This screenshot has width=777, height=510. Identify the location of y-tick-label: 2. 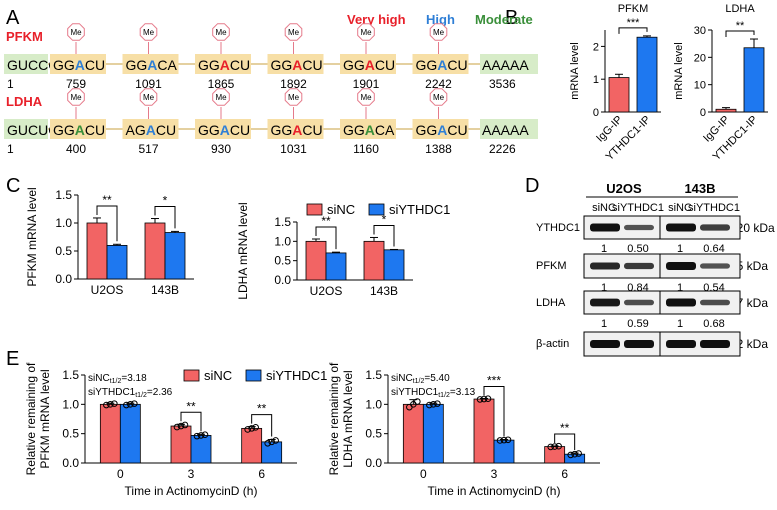
(596, 47).